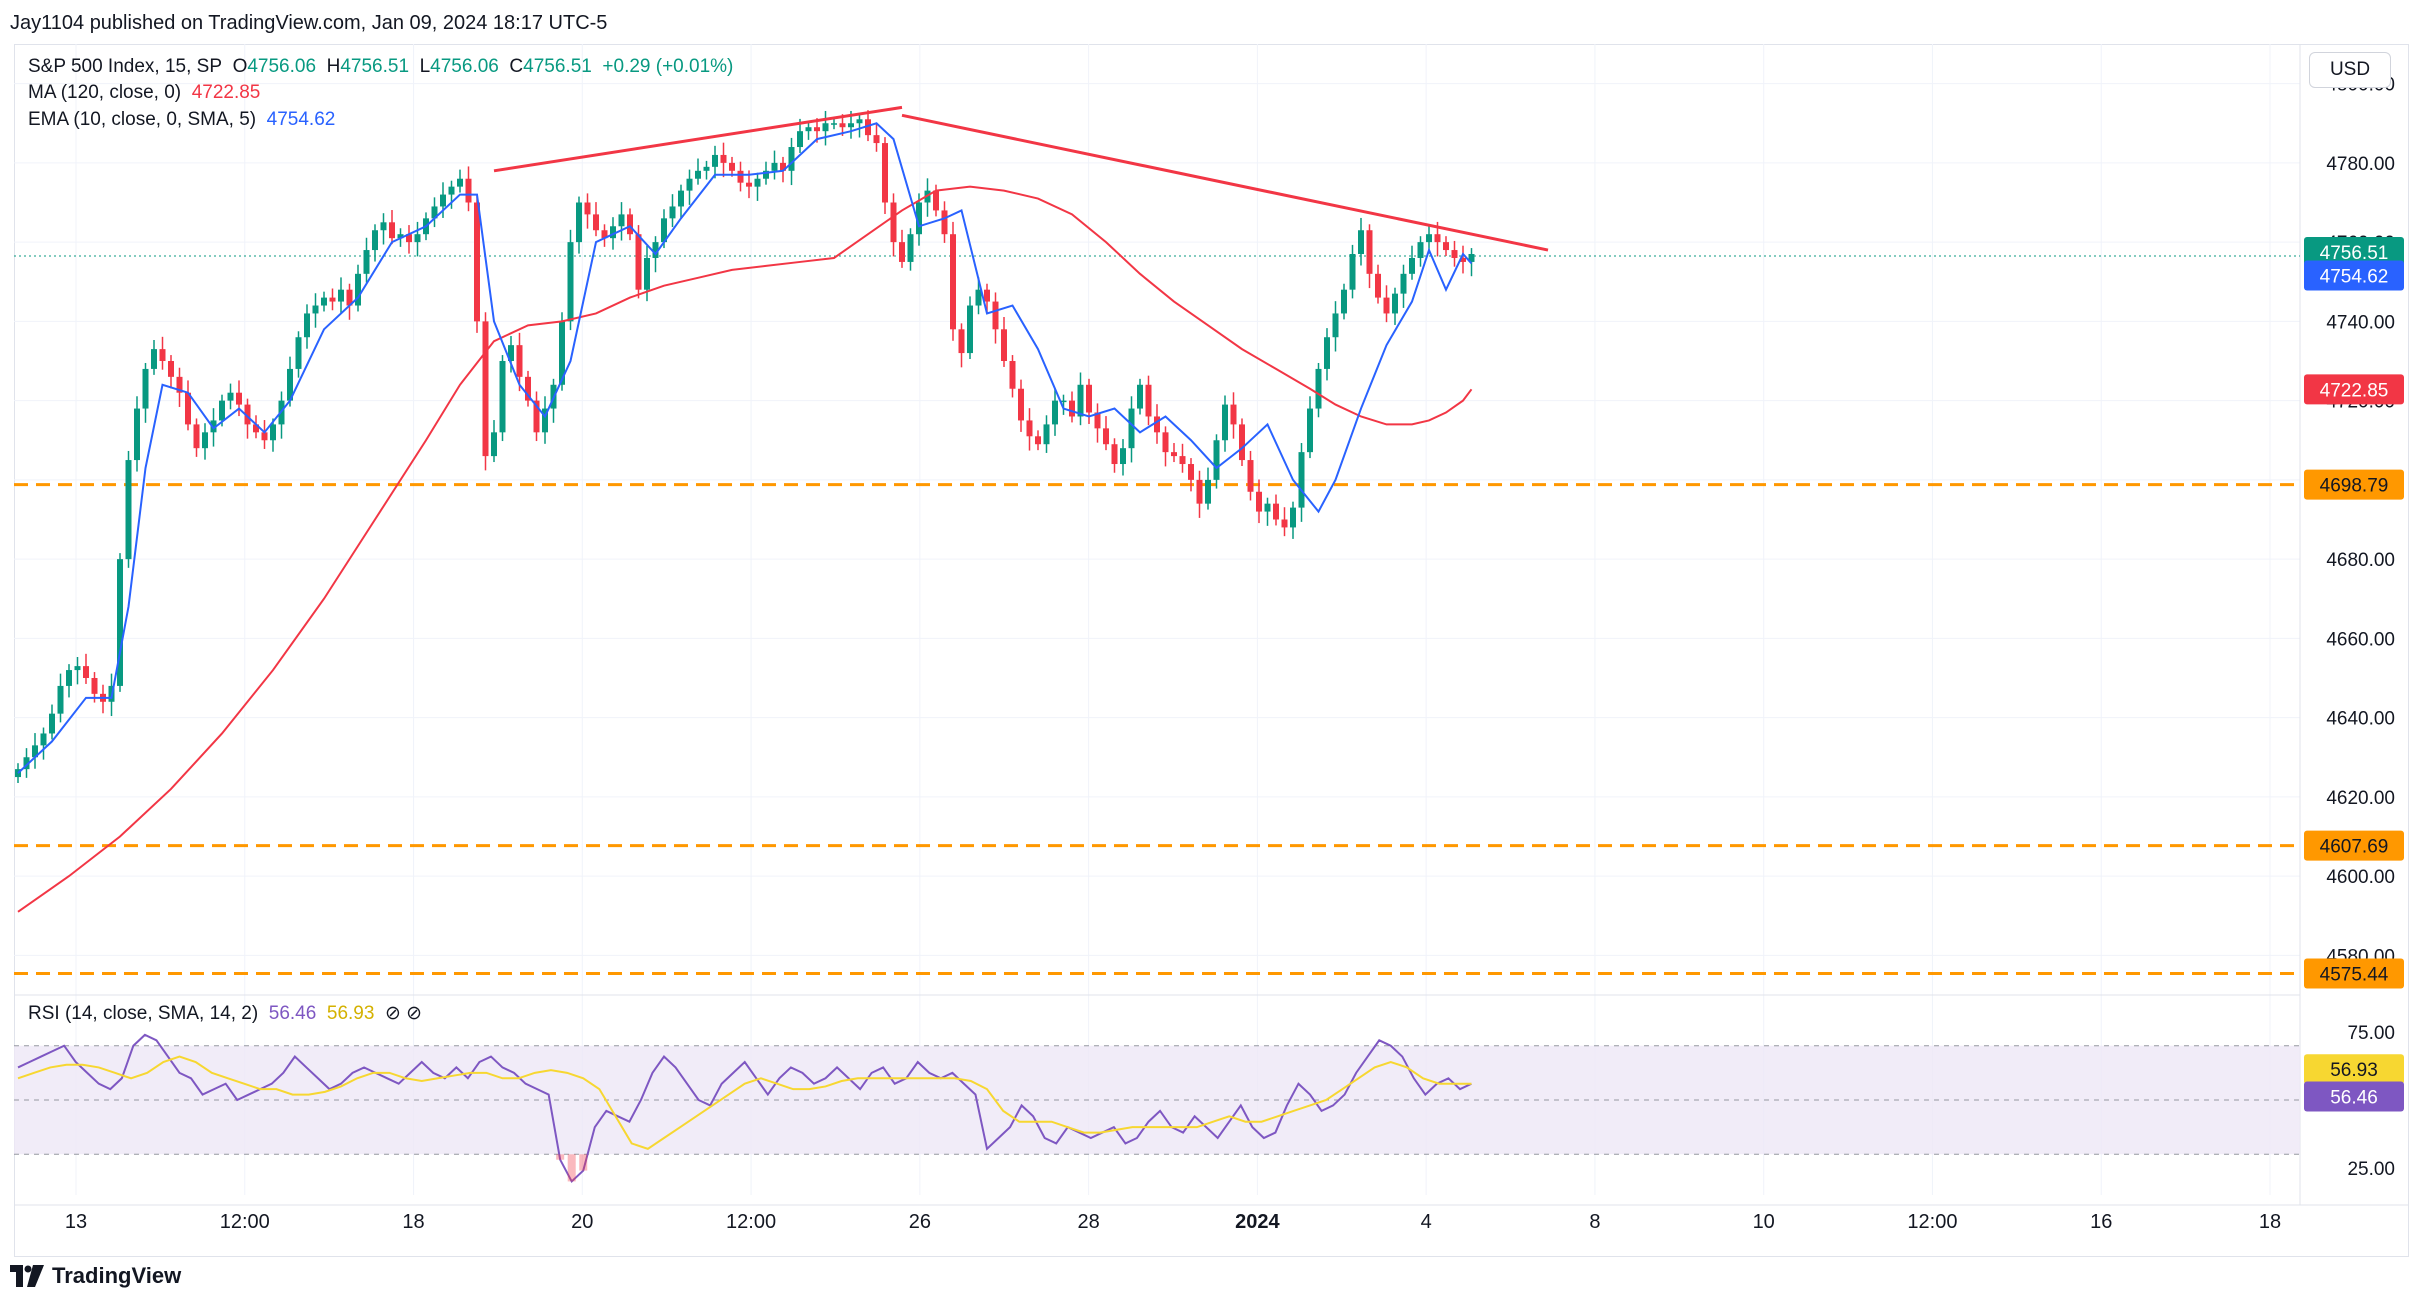 This screenshot has width=2423, height=1298. Describe the element at coordinates (125, 66) in the screenshot. I see `symbol-name: S&P 500 Index, 15, SP` at that location.